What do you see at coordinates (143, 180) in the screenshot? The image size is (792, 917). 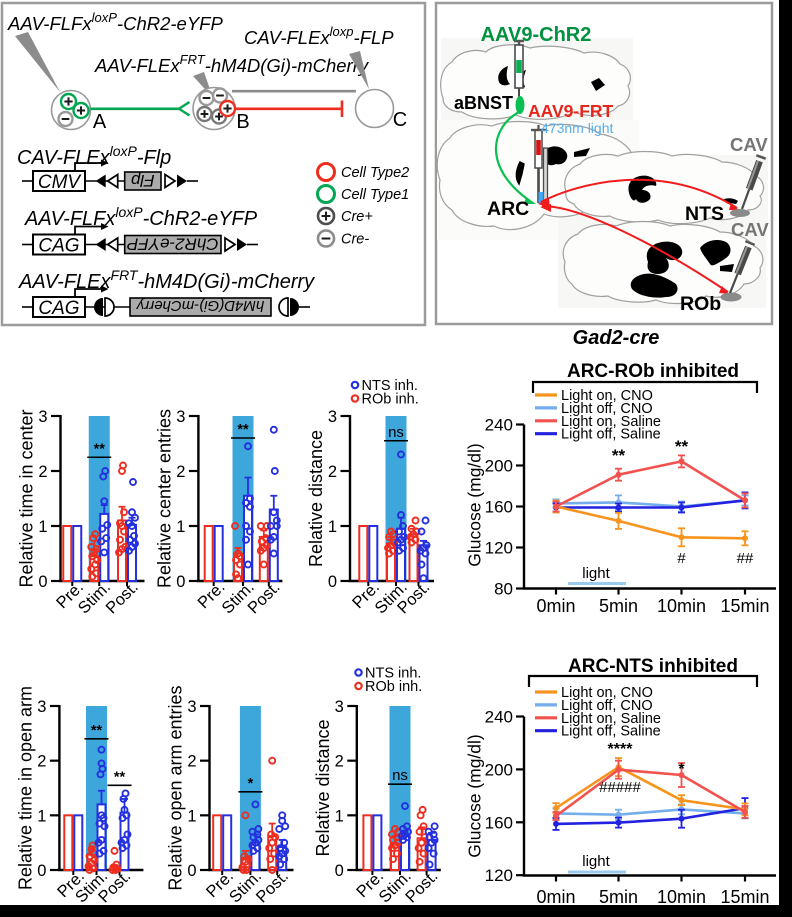 I see `svg-text: Flp` at bounding box center [143, 180].